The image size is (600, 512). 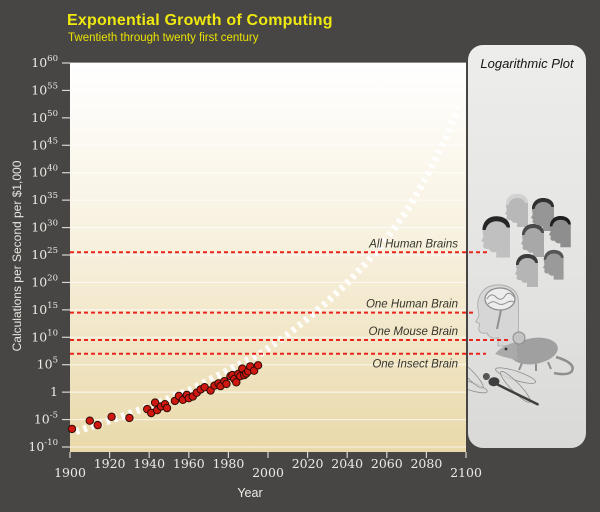 I want to click on y-tick-label: 1, so click(x=54, y=391).